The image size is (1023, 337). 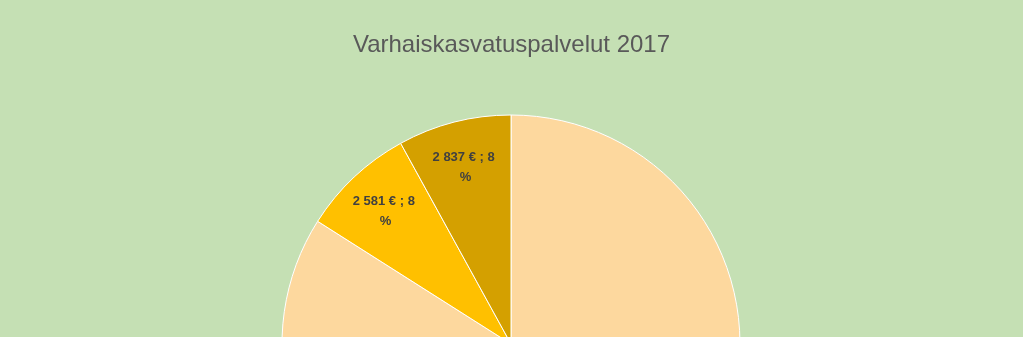 I want to click on data-label: 2 581 € ; 8 %, so click(x=385, y=210).